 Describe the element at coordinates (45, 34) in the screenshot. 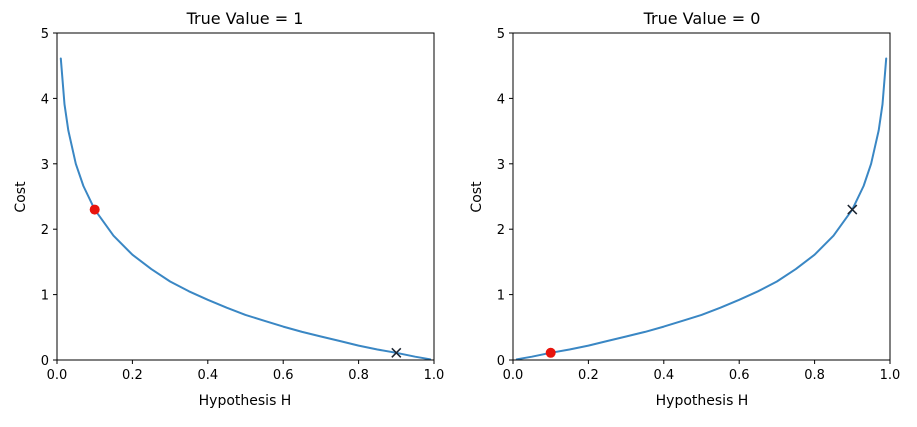

I see `left-y-tick-label: 5` at that location.